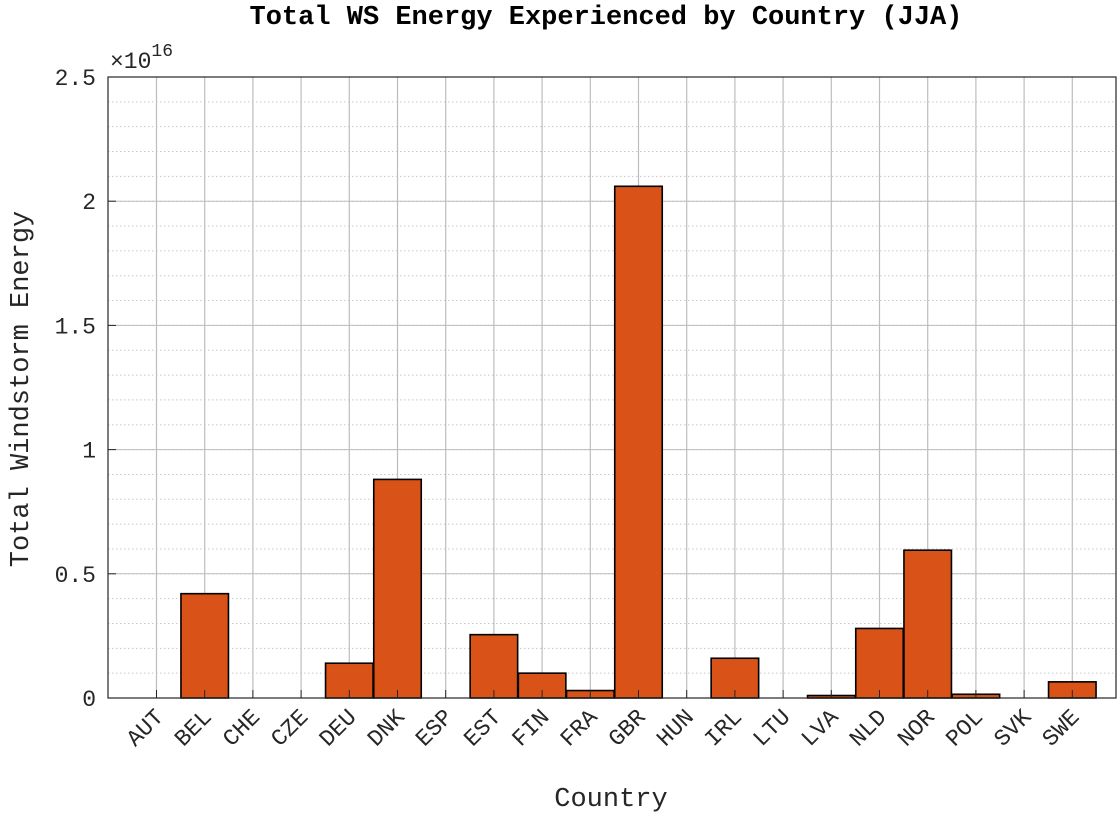  What do you see at coordinates (676, 729) in the screenshot?
I see `x-tick-label-hun: HUN` at bounding box center [676, 729].